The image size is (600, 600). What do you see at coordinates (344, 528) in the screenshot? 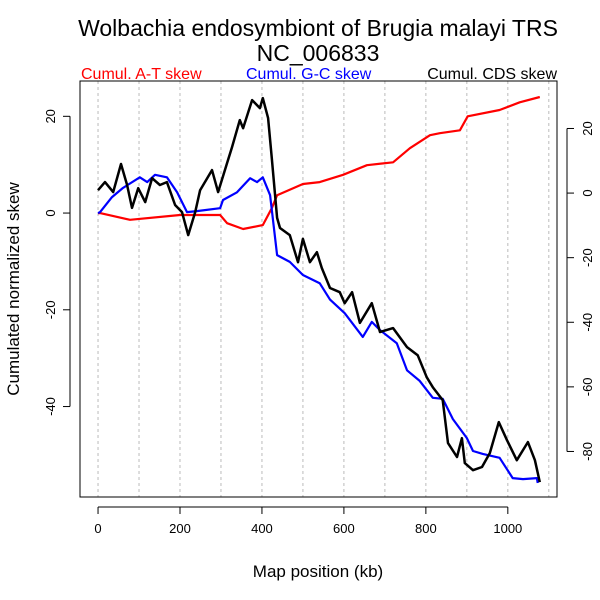
I see `x-tick-label: 600` at bounding box center [344, 528].